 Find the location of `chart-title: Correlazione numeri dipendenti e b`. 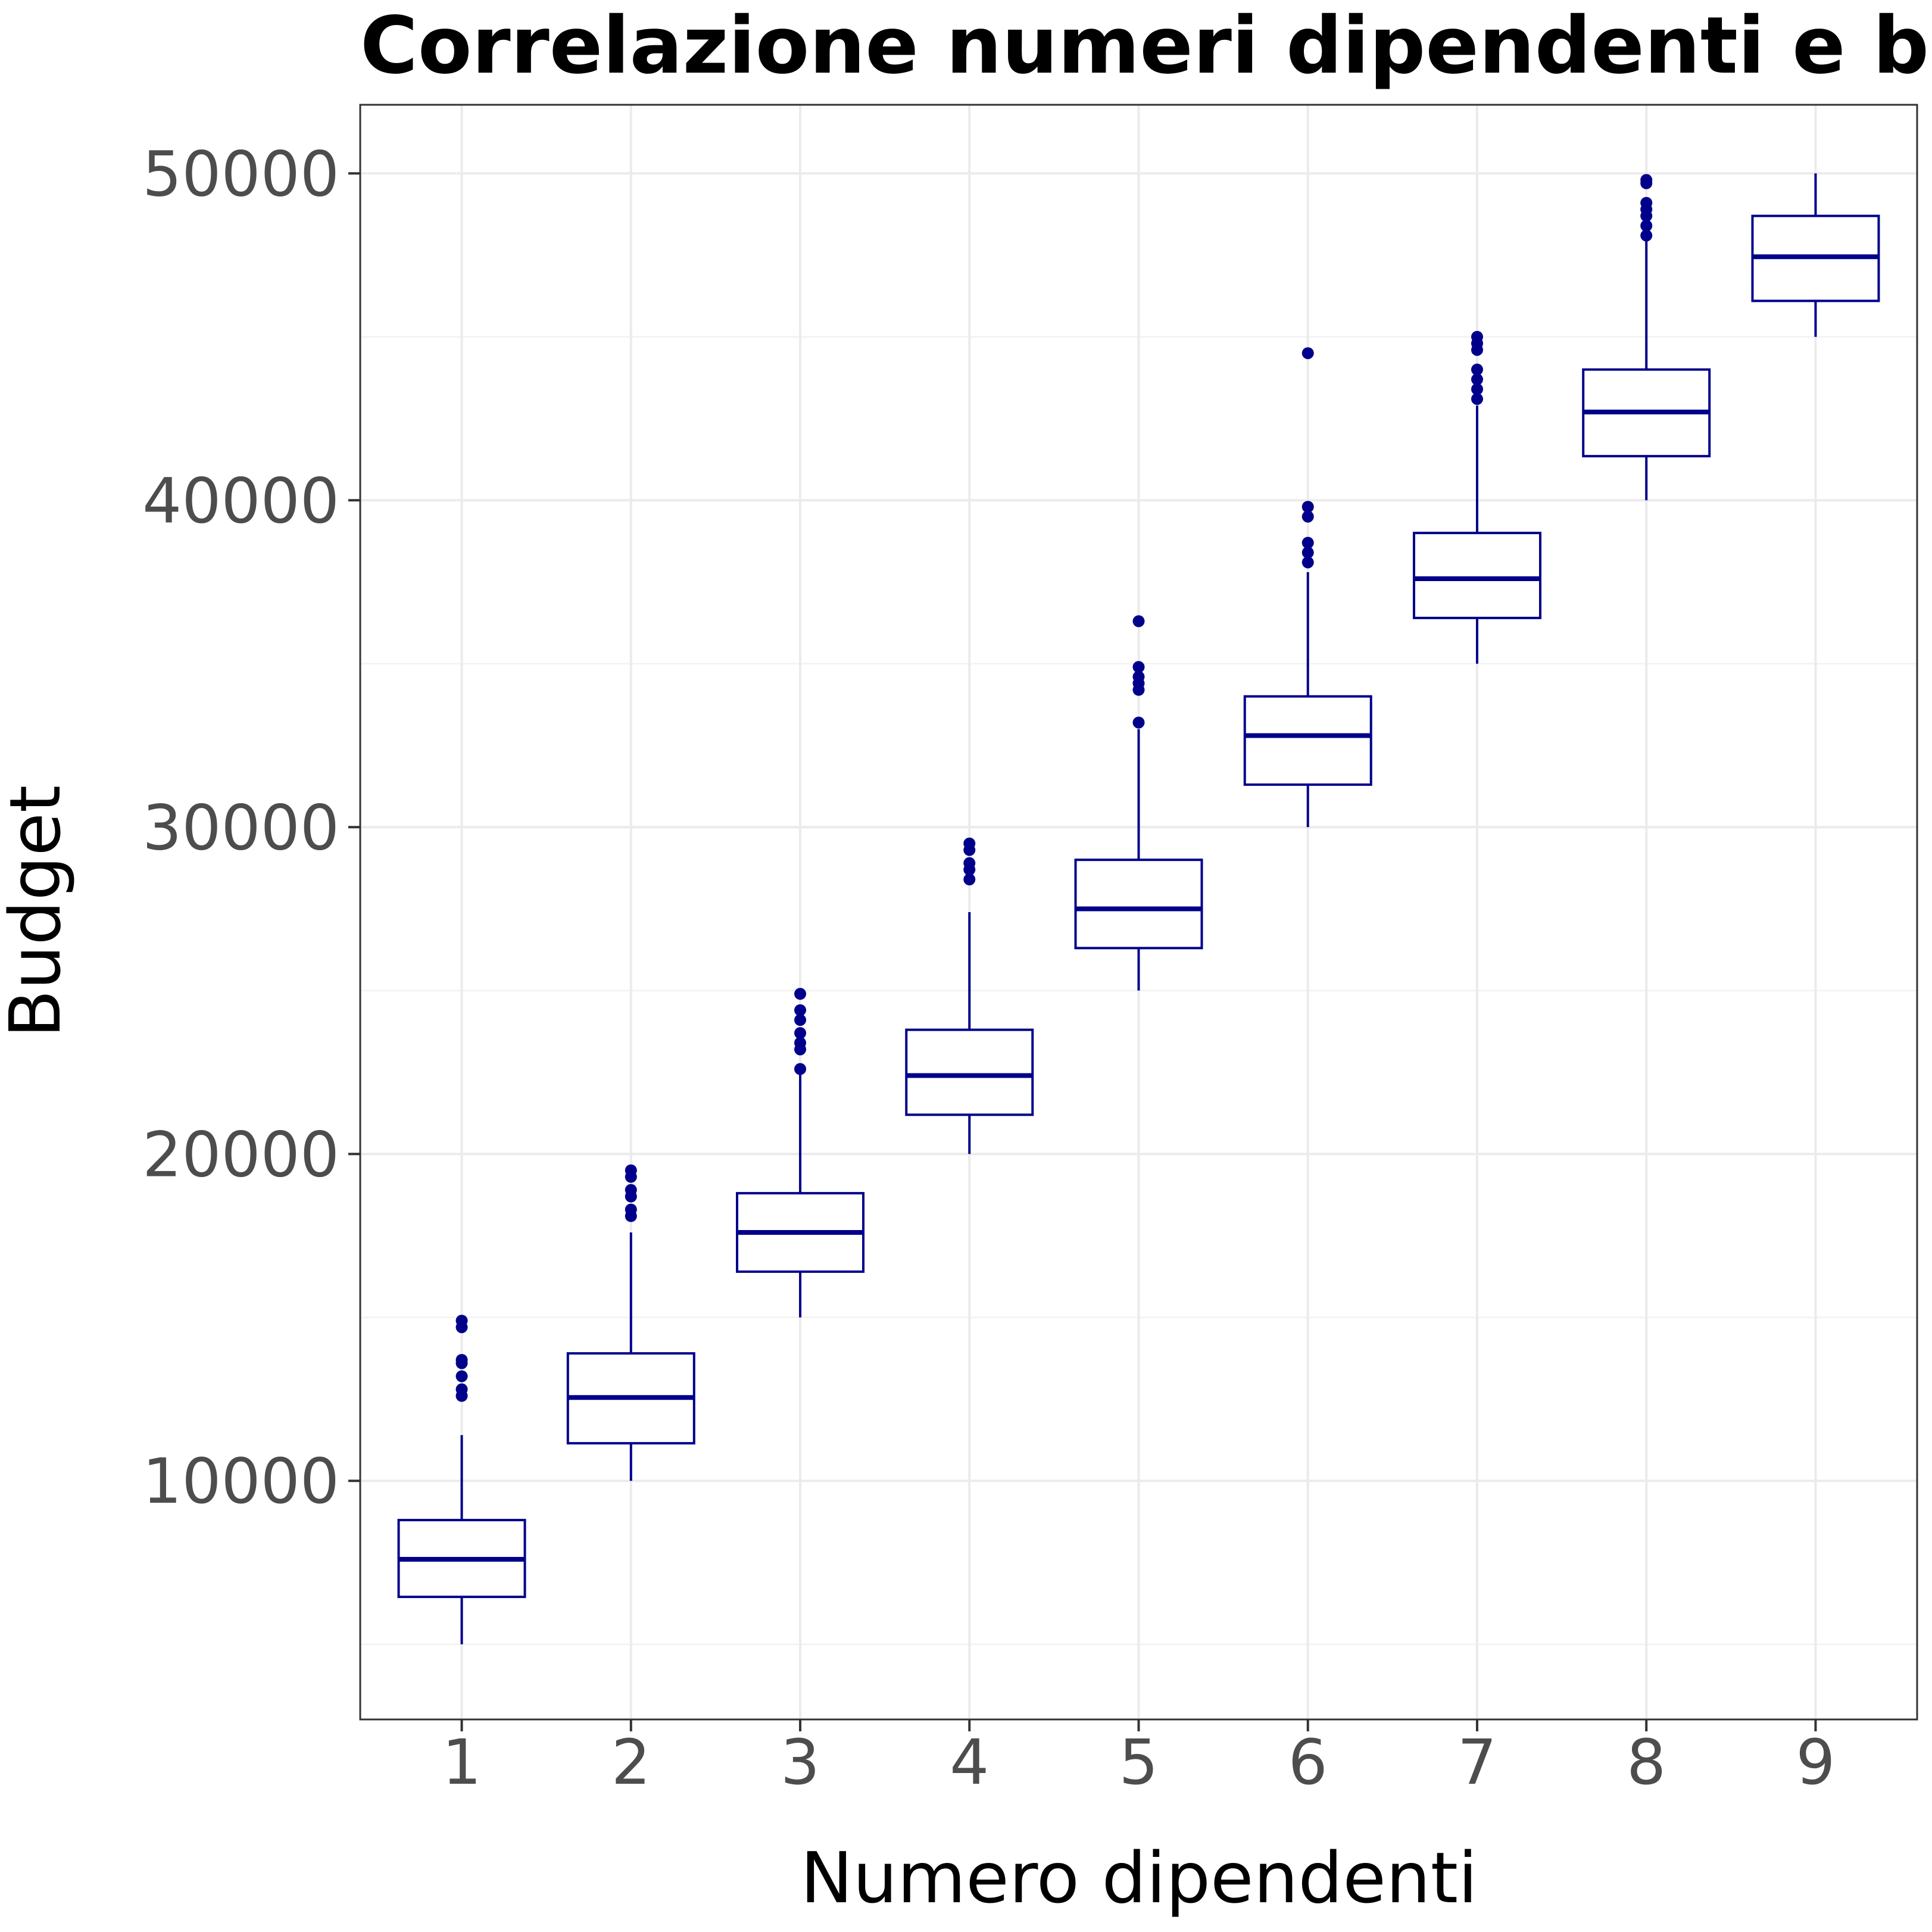

chart-title: Correlazione numeri dipendenti e b is located at coordinates (1144, 46).